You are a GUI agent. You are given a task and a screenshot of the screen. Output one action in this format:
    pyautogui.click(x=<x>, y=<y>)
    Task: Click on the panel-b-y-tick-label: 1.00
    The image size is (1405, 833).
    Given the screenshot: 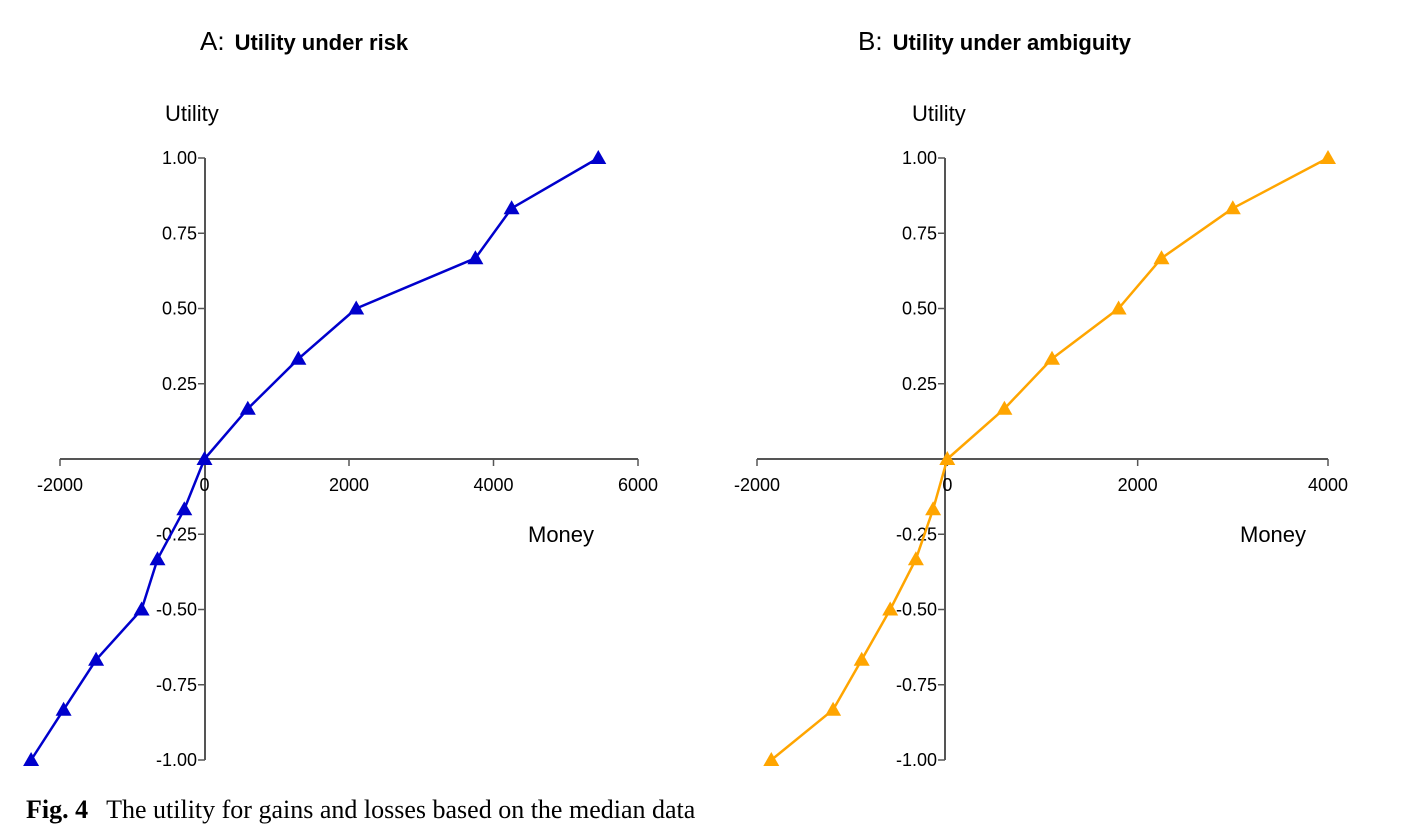 What is the action you would take?
    pyautogui.click(x=919, y=158)
    